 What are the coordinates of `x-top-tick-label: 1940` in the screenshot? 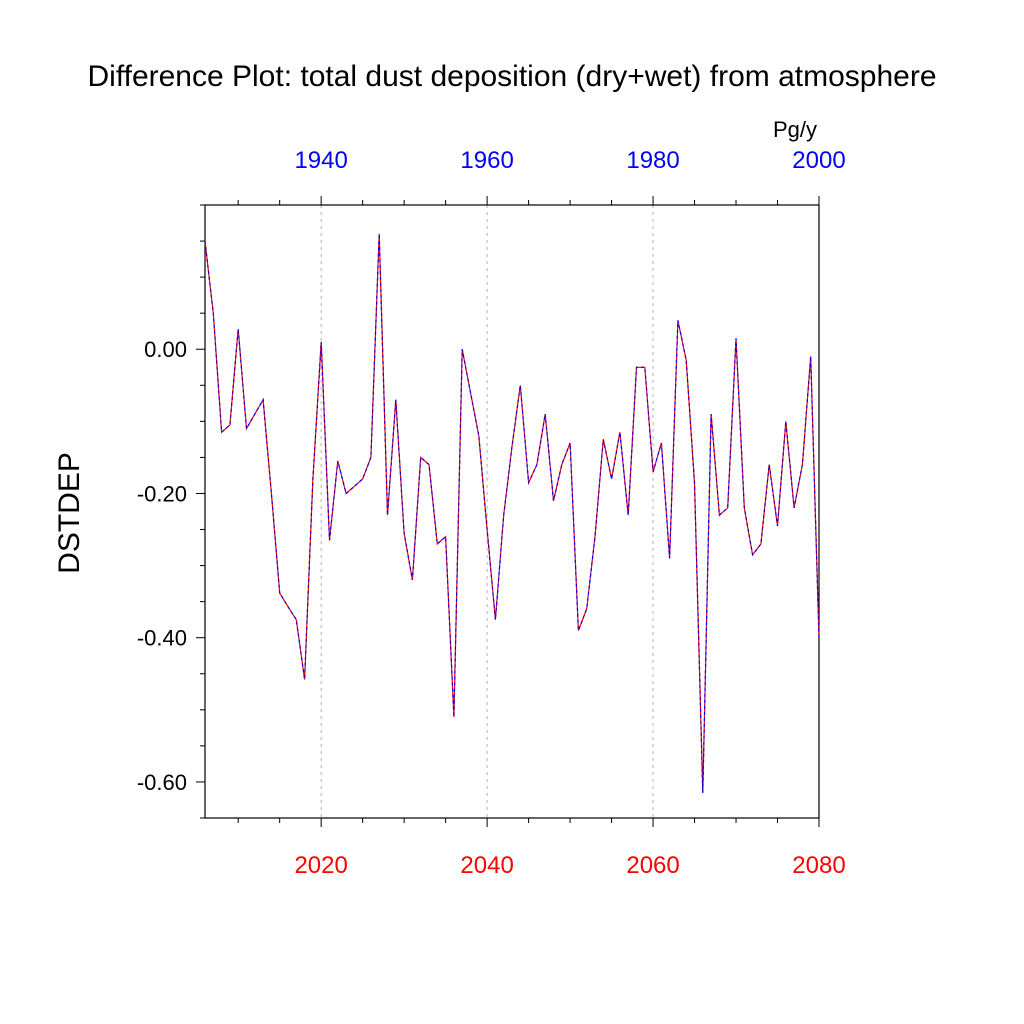 It's located at (320, 160).